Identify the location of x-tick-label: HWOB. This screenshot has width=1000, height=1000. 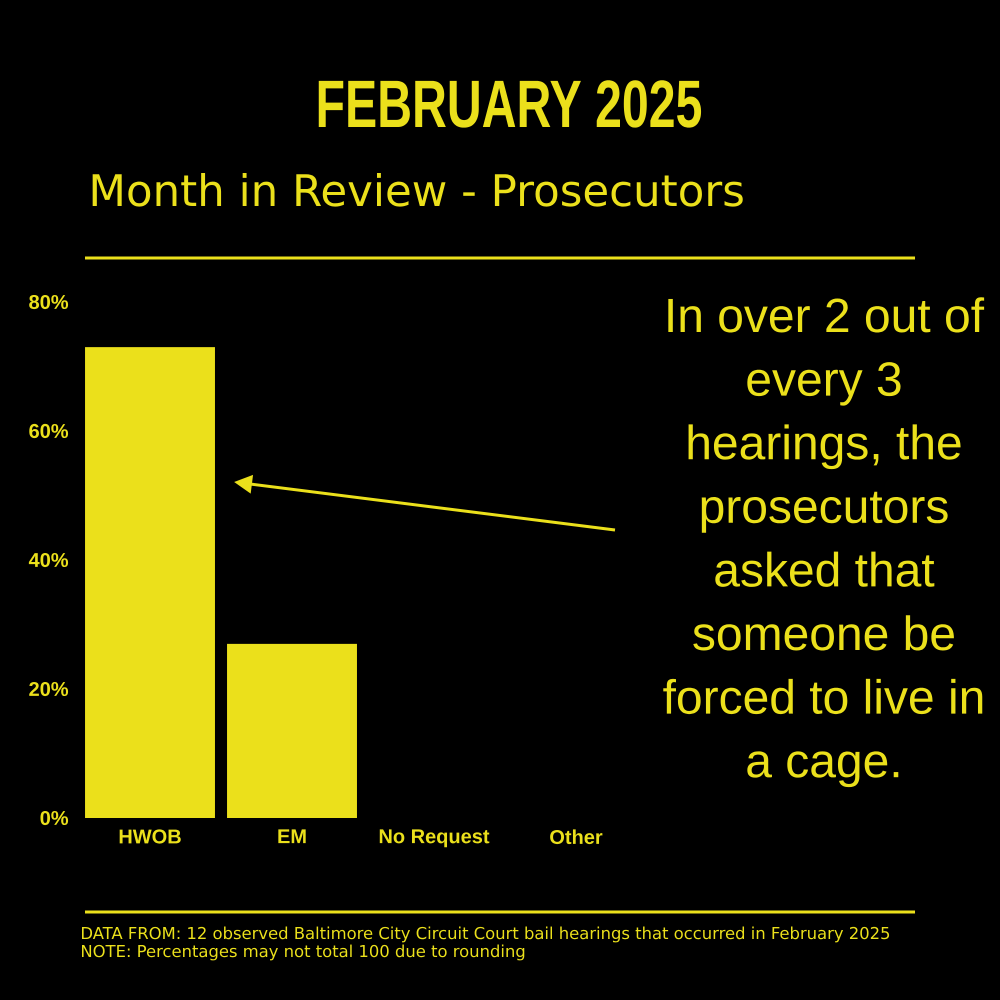
(150, 836).